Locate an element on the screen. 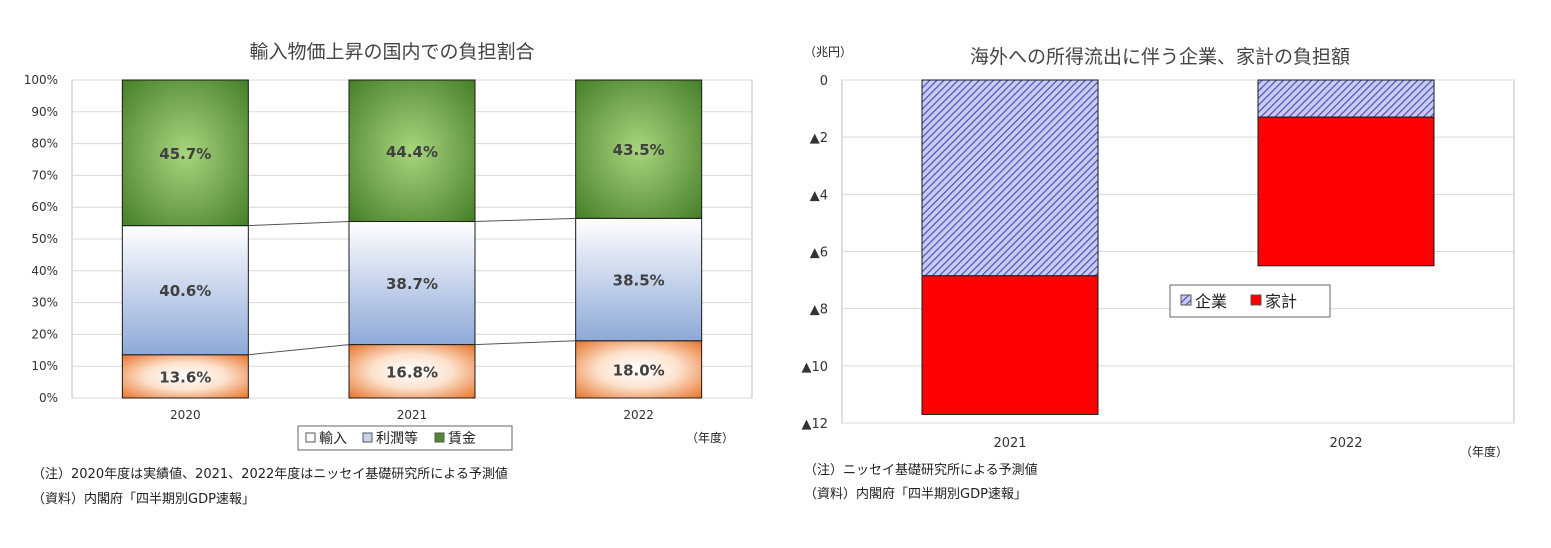  right-chart-title: 海外への所得流出に伴う企業、家計の負担額 is located at coordinates (1160, 57).